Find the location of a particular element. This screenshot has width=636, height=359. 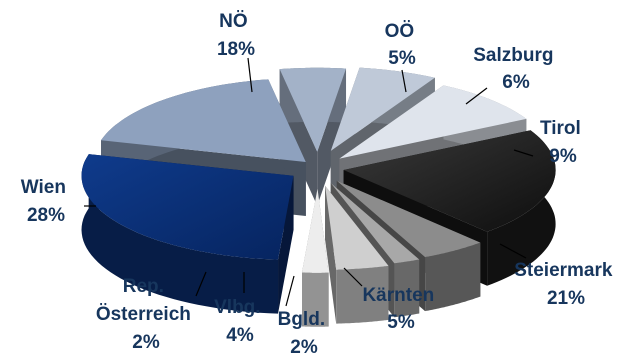

slice-label-steiermark: Steiermark 21% is located at coordinates (566, 284).